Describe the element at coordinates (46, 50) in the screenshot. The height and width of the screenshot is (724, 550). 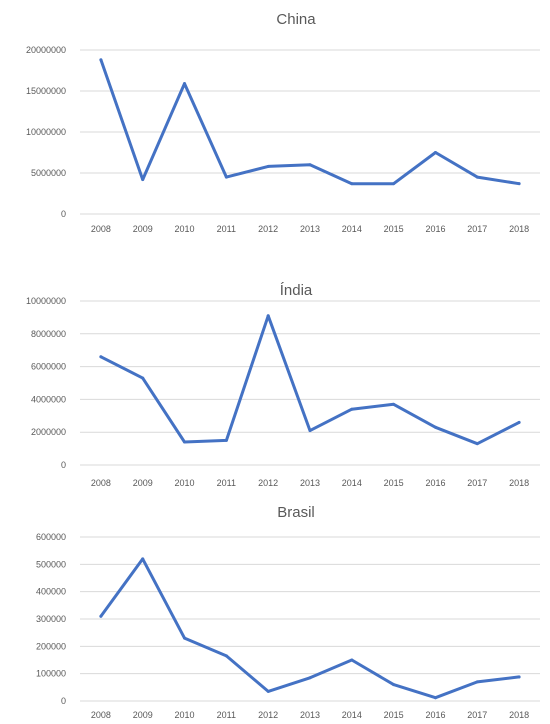
I see `y-tick-label: 20000000` at that location.